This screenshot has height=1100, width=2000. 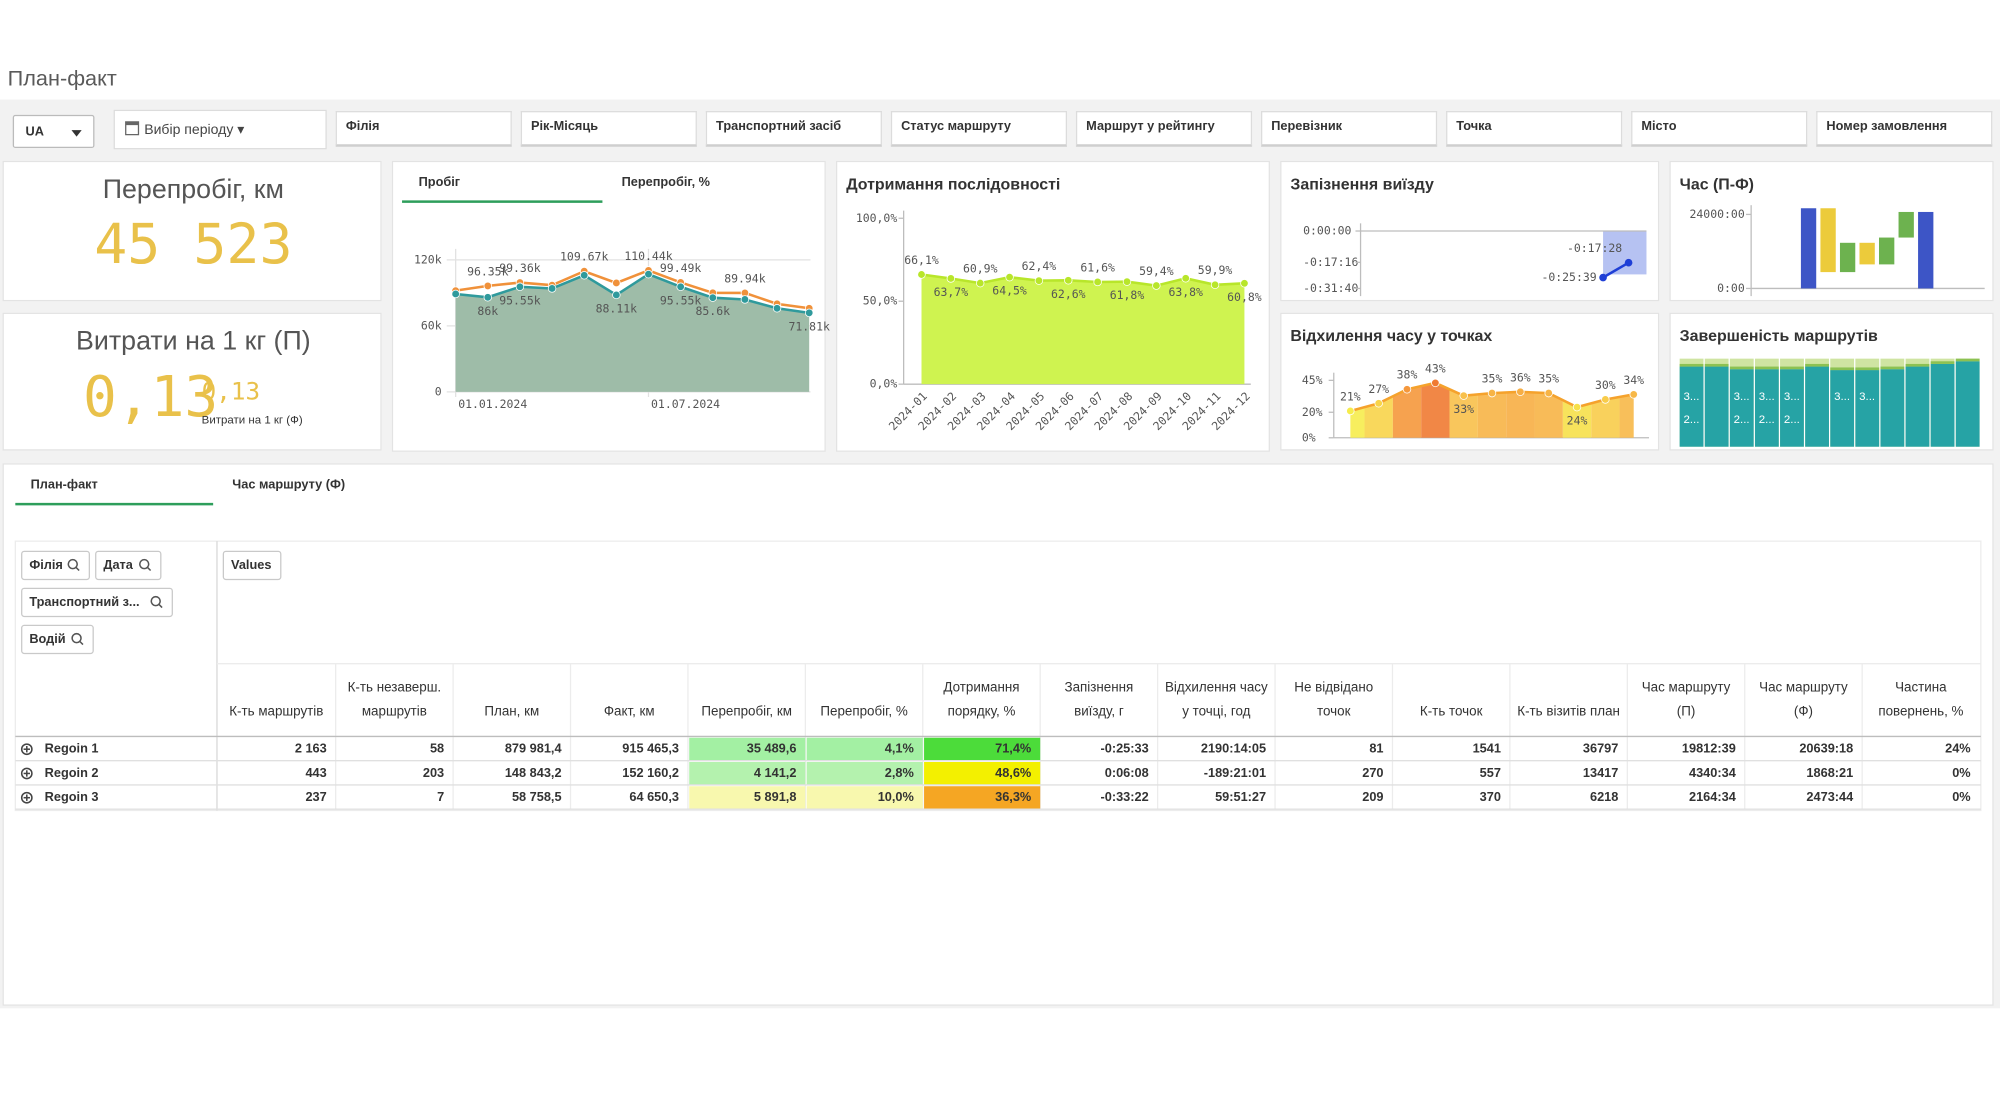 I want to click on column-header: (Ф), so click(x=1803, y=711).